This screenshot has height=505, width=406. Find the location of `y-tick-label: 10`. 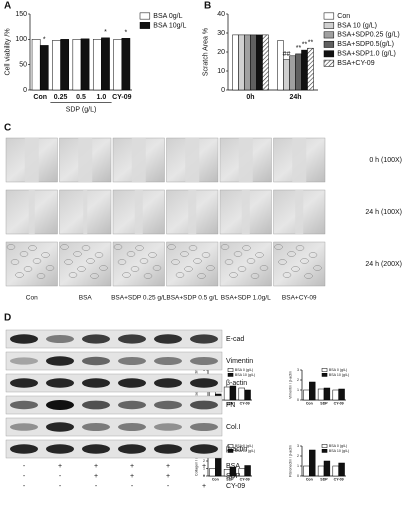

y-tick-label: 10 is located at coordinates (221, 71).